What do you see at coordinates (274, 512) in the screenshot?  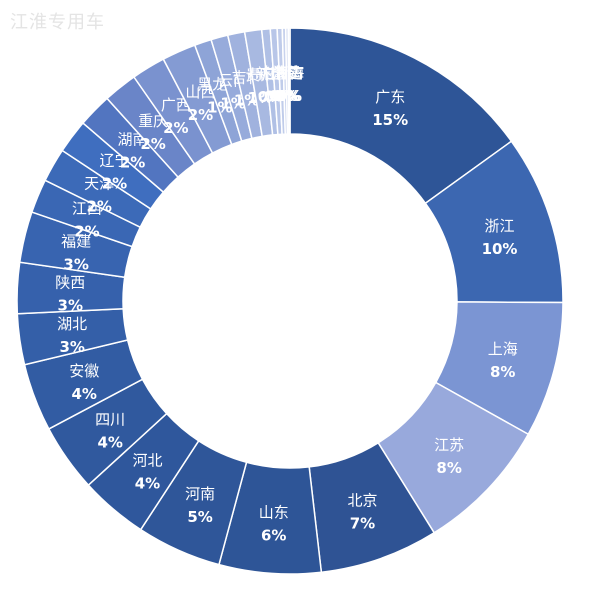 I see `slice-label-5: 山东` at bounding box center [274, 512].